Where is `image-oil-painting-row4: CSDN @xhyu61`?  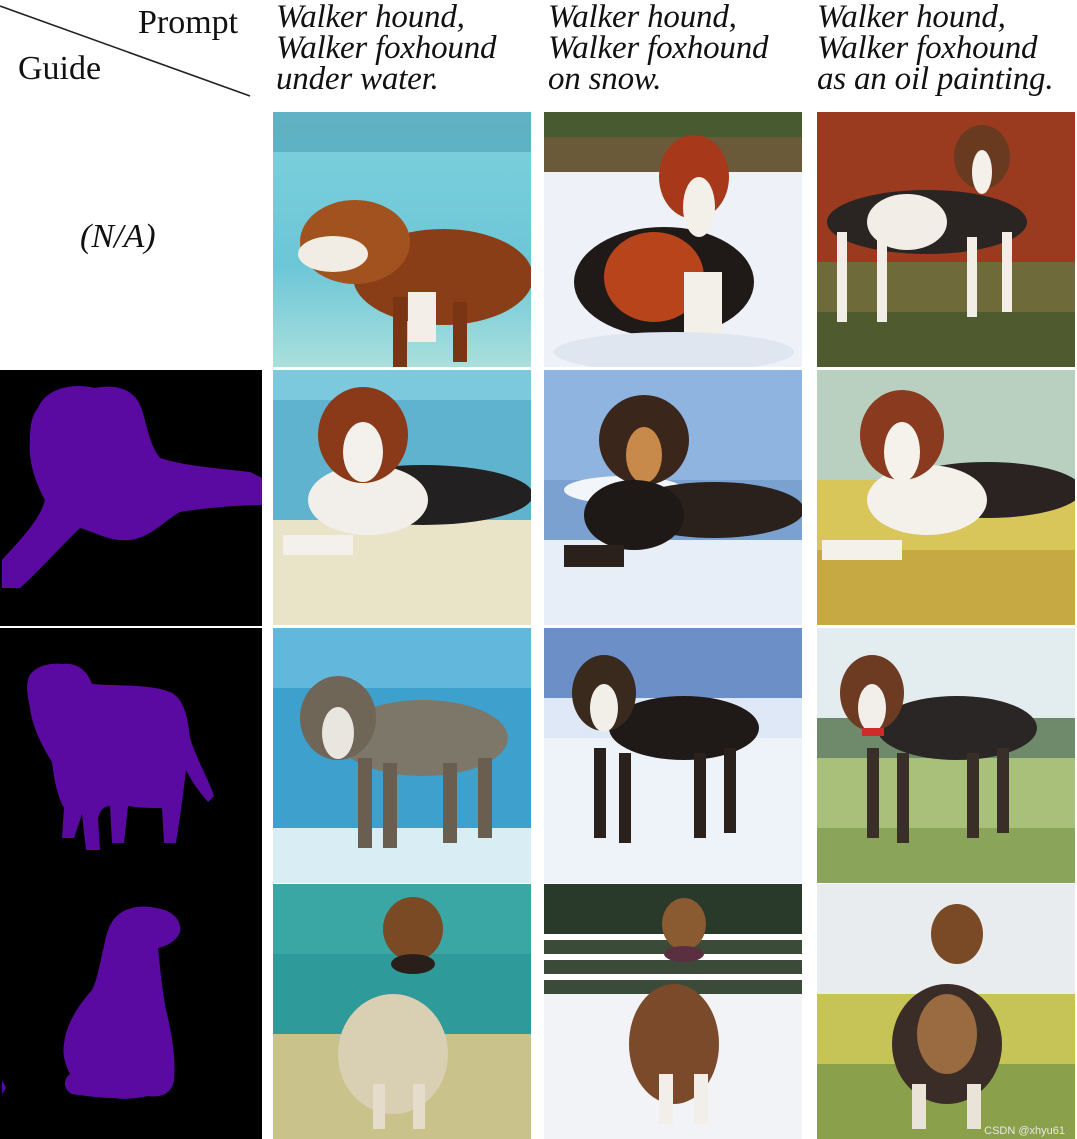
image-oil-painting-row4: CSDN @xhyu61 is located at coordinates (946, 1011).